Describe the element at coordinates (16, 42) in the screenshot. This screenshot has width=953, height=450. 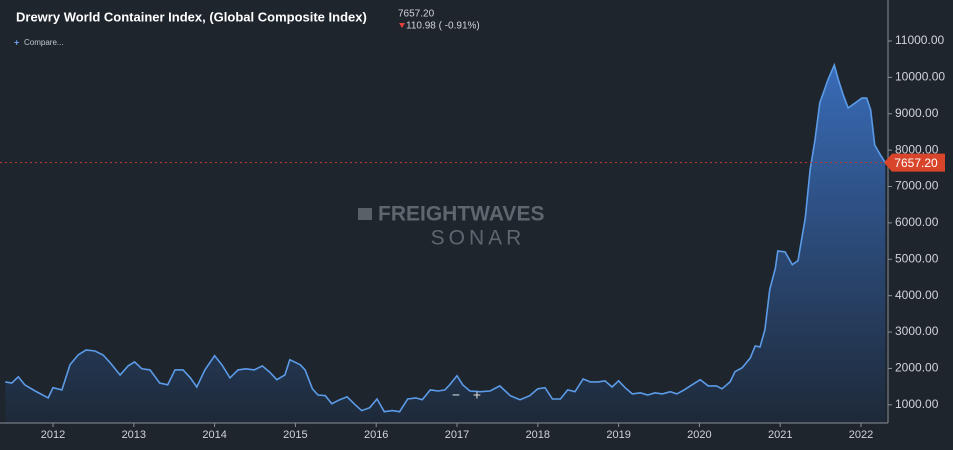
I see `compare-plus: +` at that location.